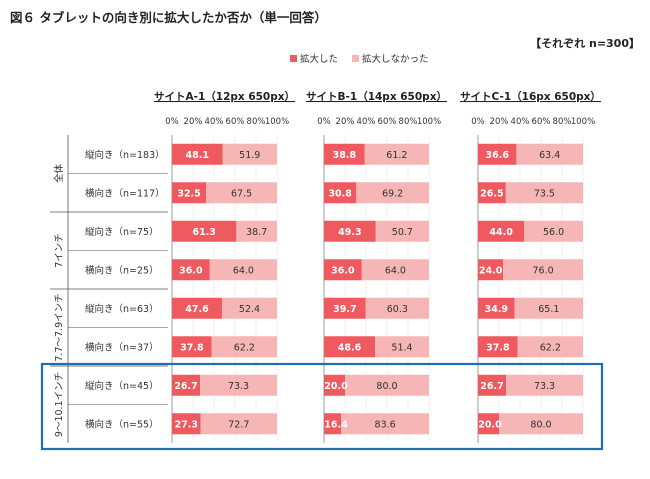 This screenshot has width=650, height=479. What do you see at coordinates (122, 347) in the screenshot?
I see `row-label: 横向き（n=37）` at bounding box center [122, 347].